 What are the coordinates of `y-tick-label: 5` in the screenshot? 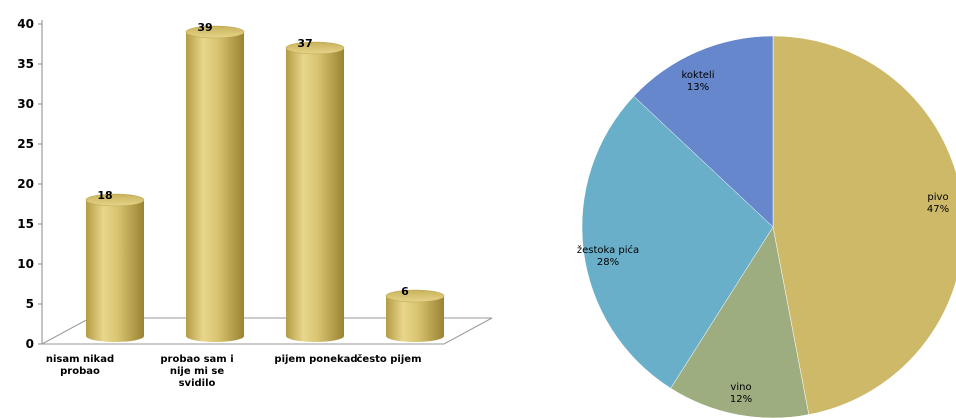 It's located at (30, 304).